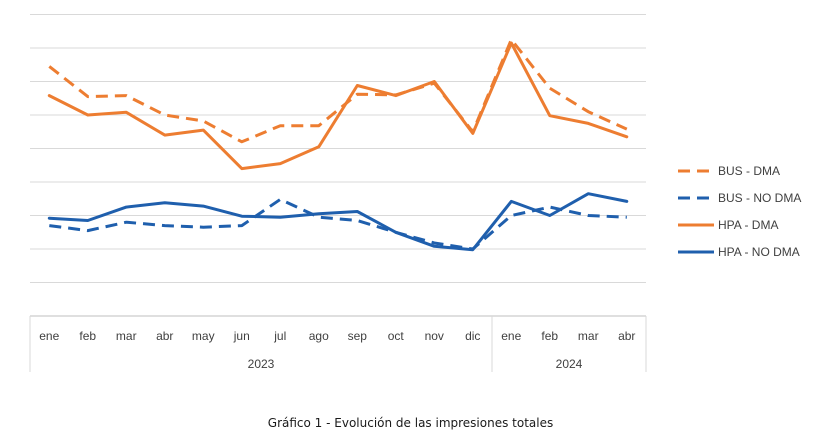  I want to click on legend-label: BUS - DMA, so click(749, 171).